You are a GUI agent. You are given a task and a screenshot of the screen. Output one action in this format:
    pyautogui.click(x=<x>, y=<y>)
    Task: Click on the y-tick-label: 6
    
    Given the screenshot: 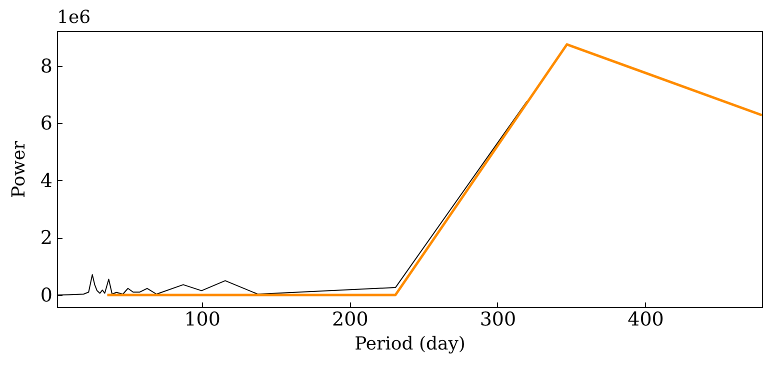 What is the action you would take?
    pyautogui.click(x=46, y=123)
    